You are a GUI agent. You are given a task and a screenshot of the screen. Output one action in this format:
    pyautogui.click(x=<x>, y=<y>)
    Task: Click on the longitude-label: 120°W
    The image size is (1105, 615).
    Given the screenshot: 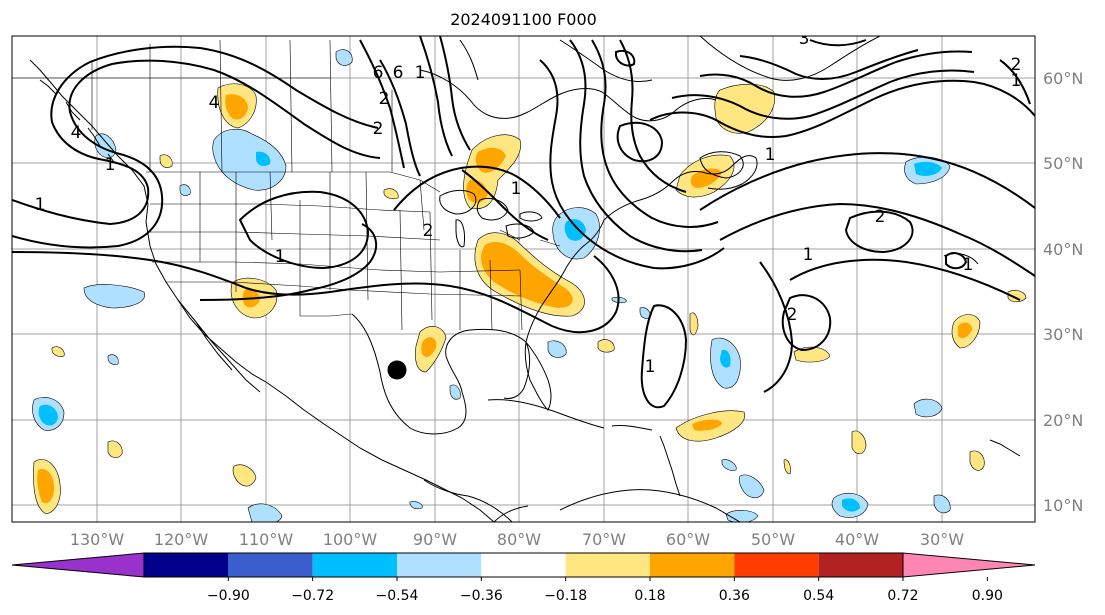 What is the action you would take?
    pyautogui.click(x=181, y=539)
    